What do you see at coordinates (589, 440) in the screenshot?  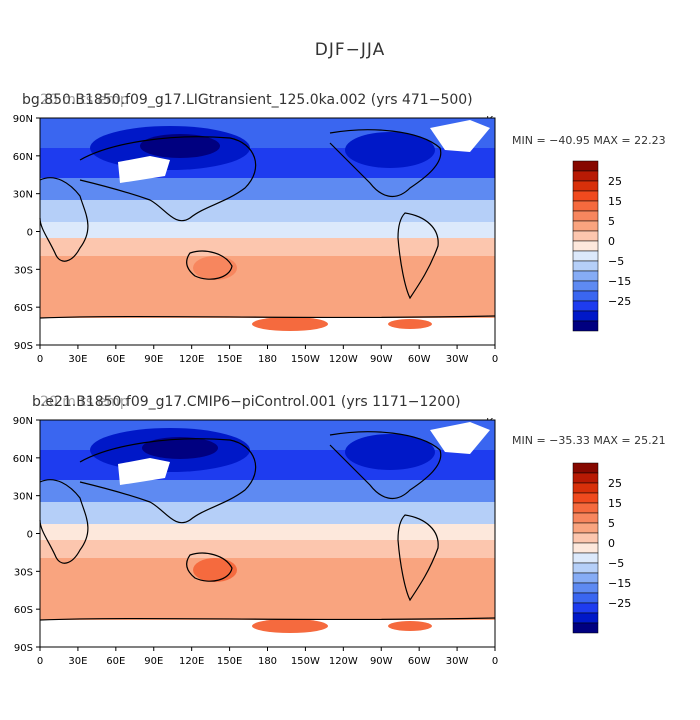 I see `panel-2-min-max: MIN = −35.33 MAX = 25.21` at bounding box center [589, 440].